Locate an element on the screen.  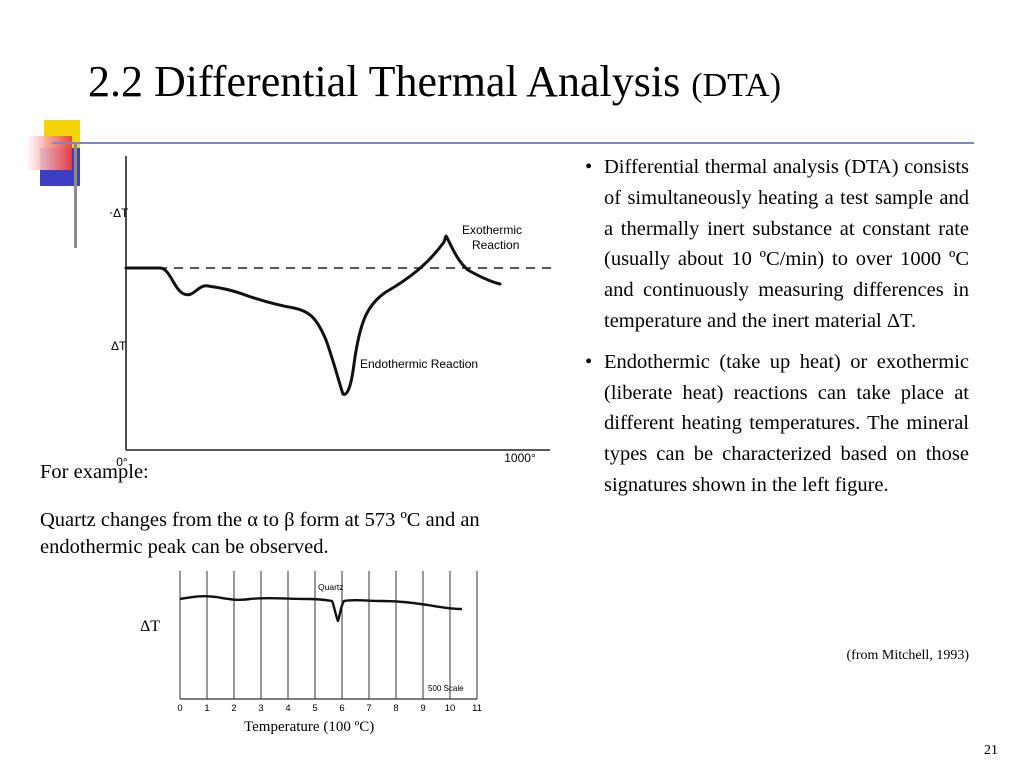
x-tick-label: 1 is located at coordinates (206, 708).